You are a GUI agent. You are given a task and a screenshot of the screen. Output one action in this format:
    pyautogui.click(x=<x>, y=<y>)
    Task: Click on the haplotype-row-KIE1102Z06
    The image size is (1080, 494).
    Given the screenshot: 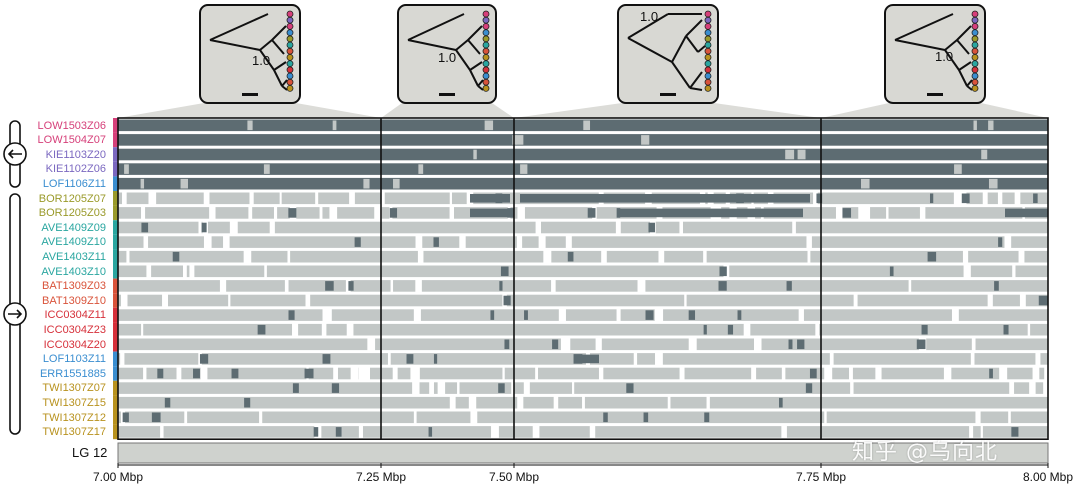 What is the action you would take?
    pyautogui.click(x=580, y=169)
    